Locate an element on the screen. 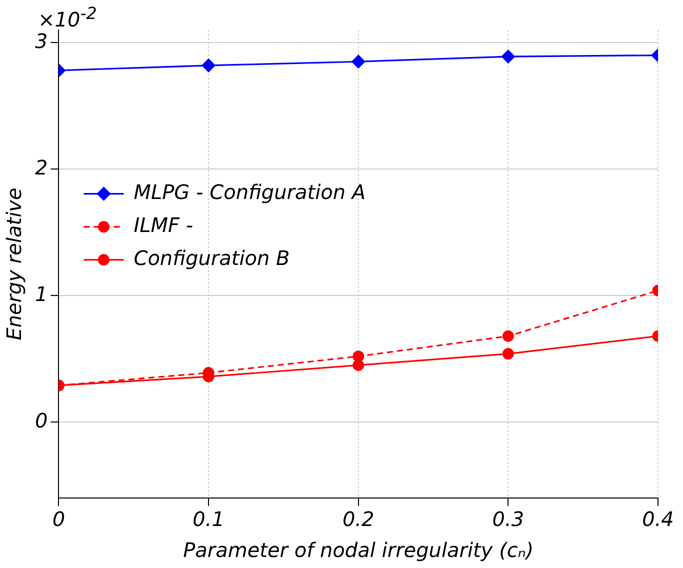 The width and height of the screenshot is (683, 568). legend-label: ILMF - is located at coordinates (164, 225).